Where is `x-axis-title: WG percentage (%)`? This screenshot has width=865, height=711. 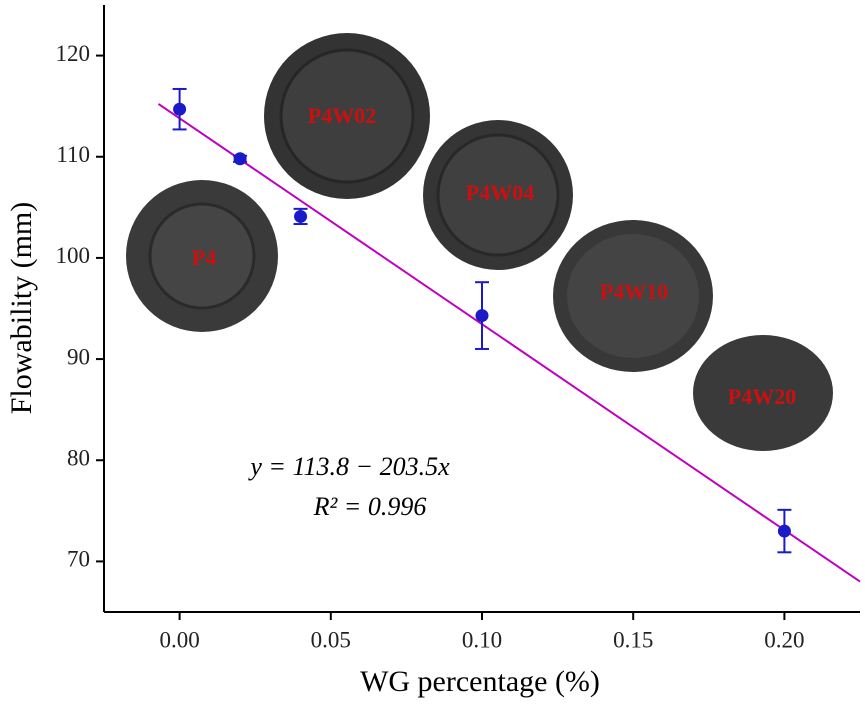
x-axis-title: WG percentage (%) is located at coordinates (480, 681).